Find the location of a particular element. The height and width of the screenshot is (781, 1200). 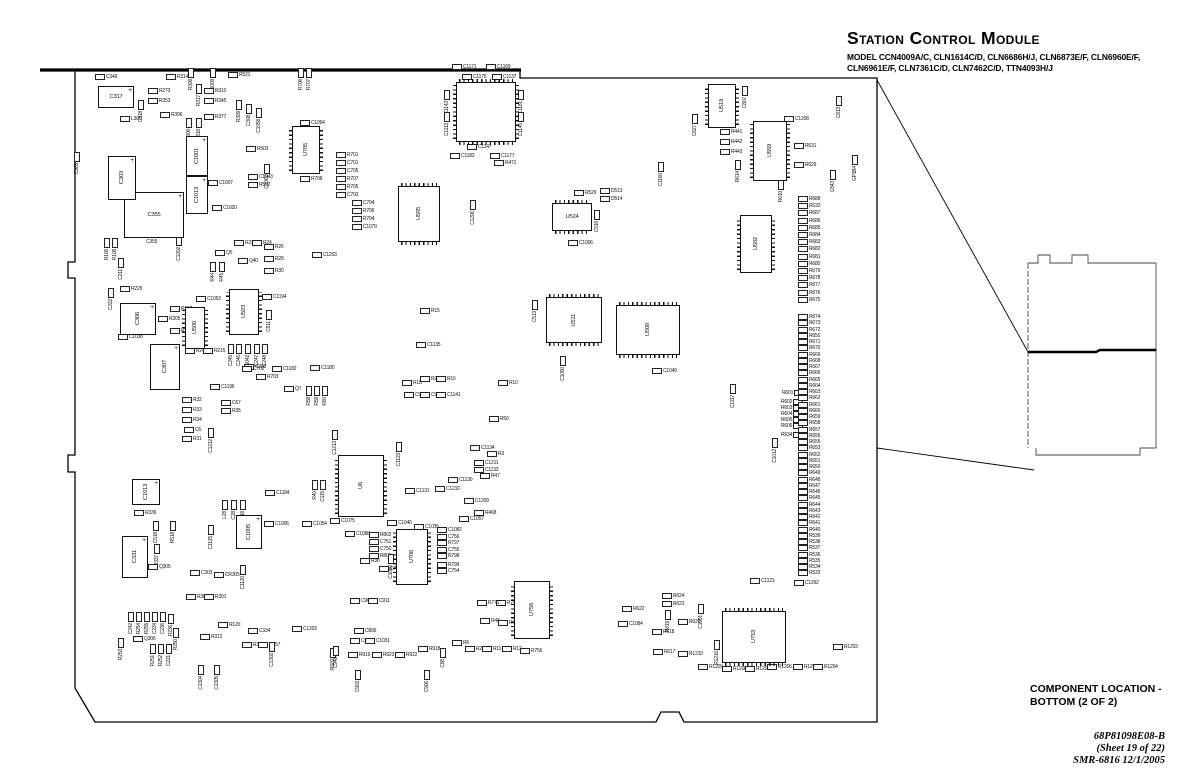

component-label: R441 is located at coordinates (737, 131).